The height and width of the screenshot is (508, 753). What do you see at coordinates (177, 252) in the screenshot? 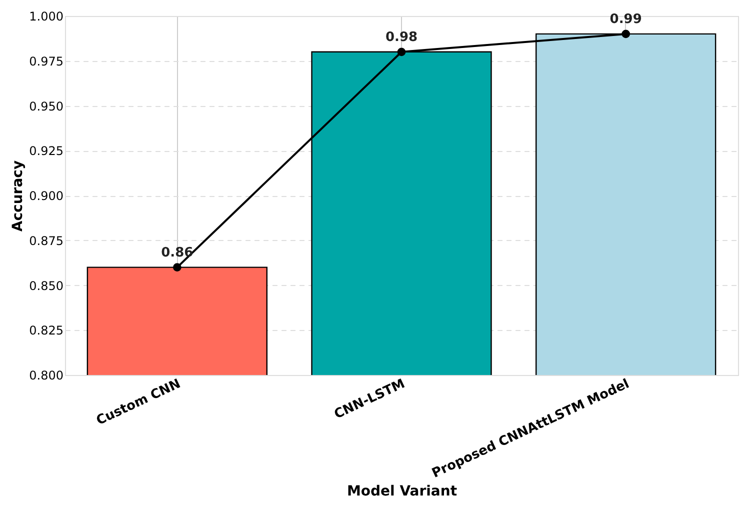
I see `data-label: 0.86` at bounding box center [177, 252].